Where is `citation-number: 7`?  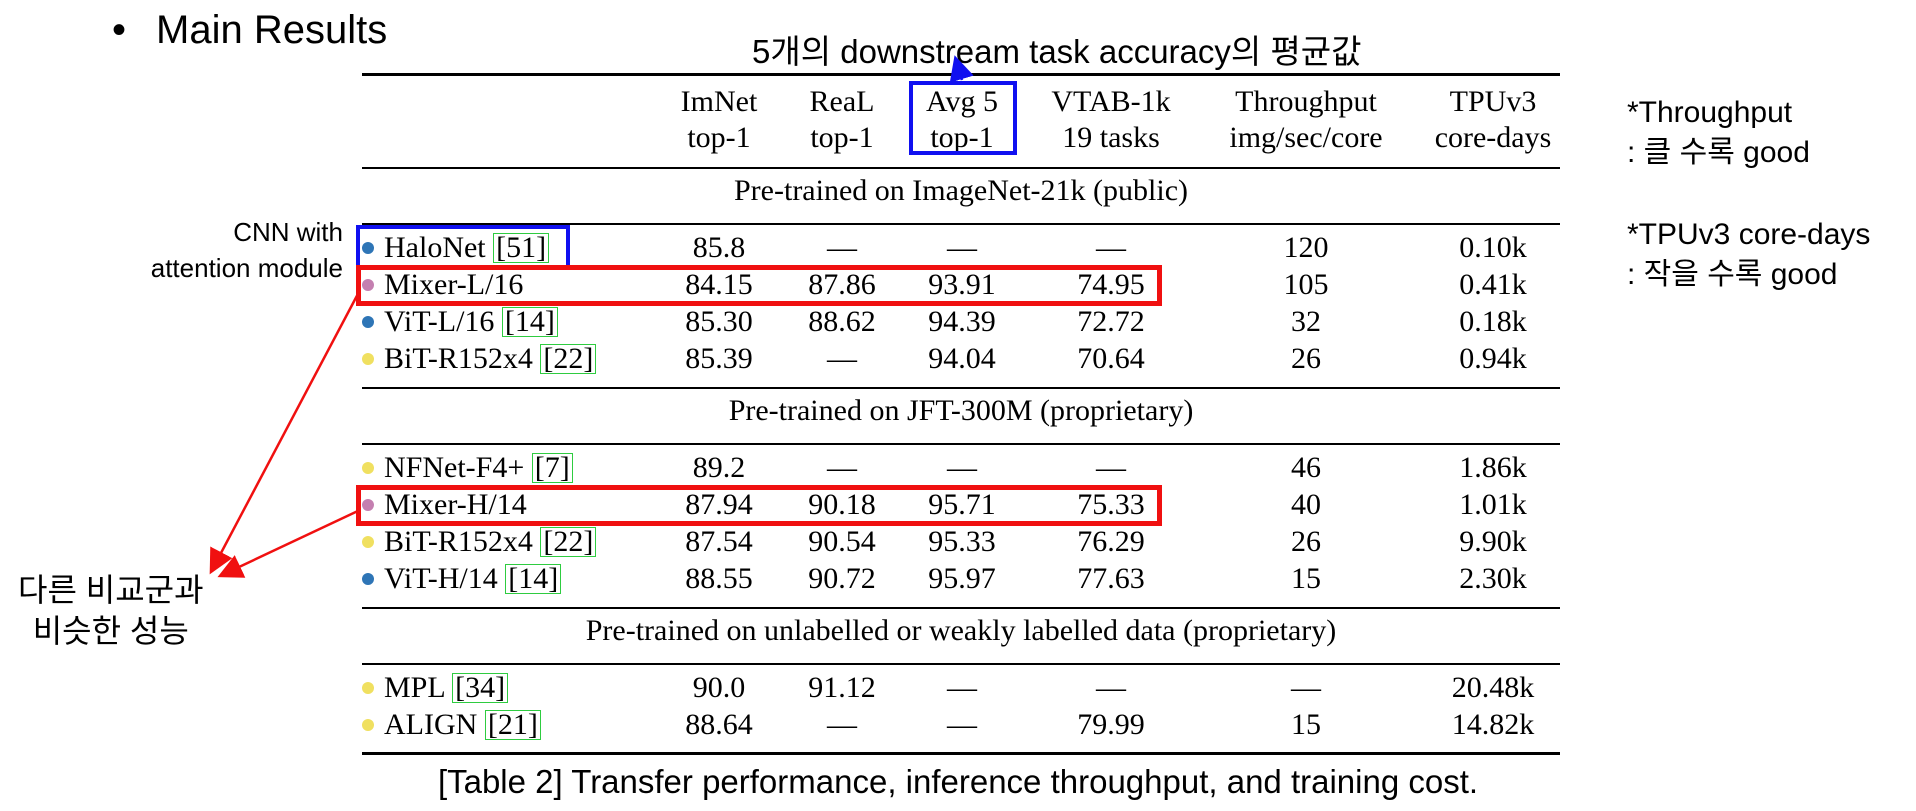
citation-number: 7 is located at coordinates (552, 467).